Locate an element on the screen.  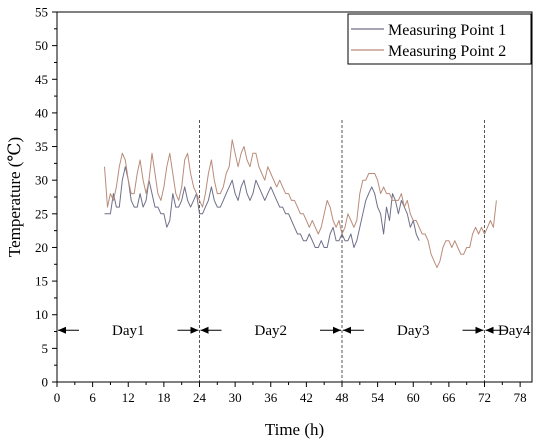
x-tick-label-30: 30 is located at coordinates (235, 397).